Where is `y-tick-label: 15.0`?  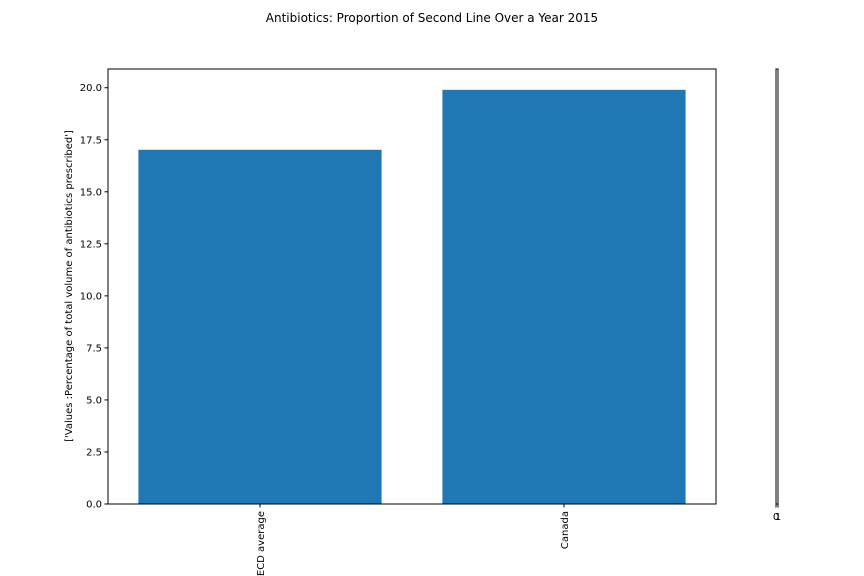
y-tick-label: 15.0 is located at coordinates (91, 192).